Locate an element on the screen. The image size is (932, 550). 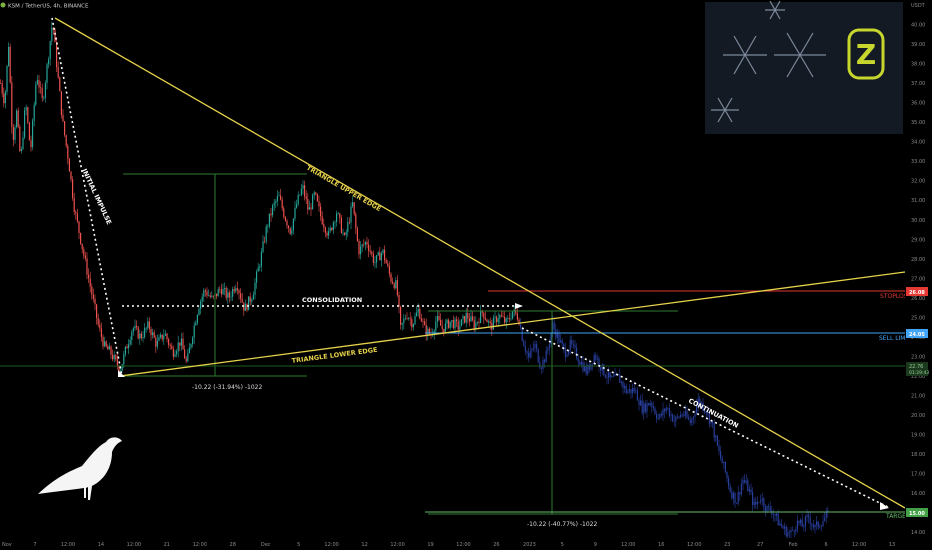
y-tick-label: 21.00 is located at coordinates (918, 396).